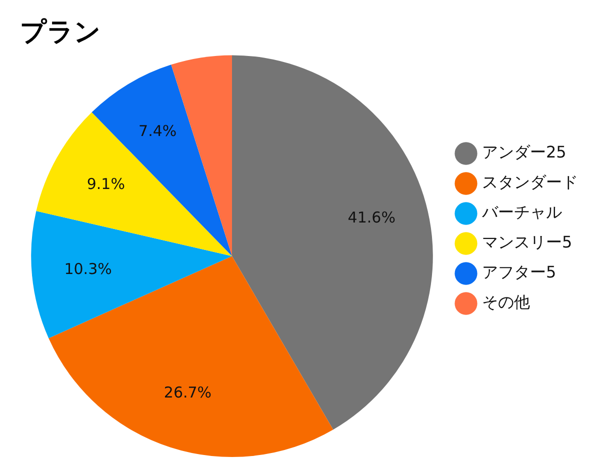 The image size is (608, 469). Describe the element at coordinates (524, 152) in the screenshot. I see `legend-label: アンダー25` at that location.